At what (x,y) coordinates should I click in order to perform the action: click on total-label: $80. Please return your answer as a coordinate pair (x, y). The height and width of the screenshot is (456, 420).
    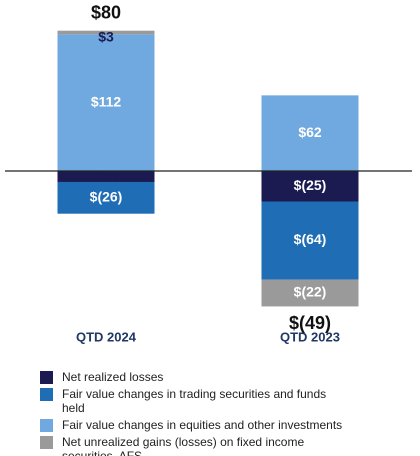
    Looking at the image, I should click on (106, 12).